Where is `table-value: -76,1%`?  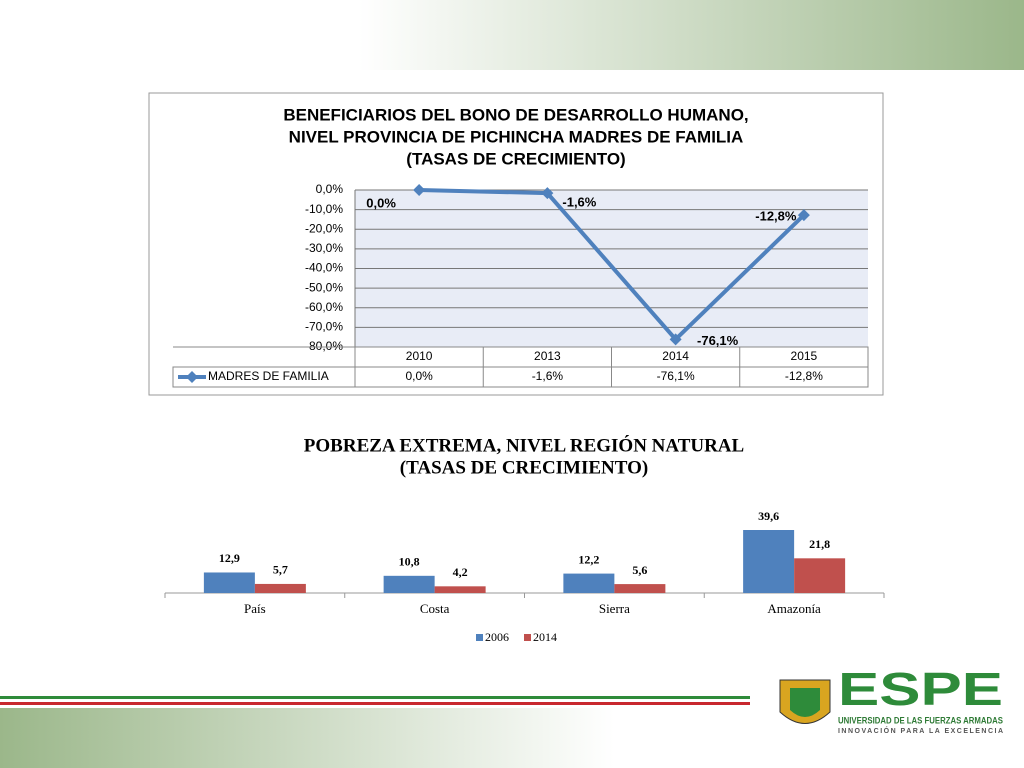 table-value: -76,1% is located at coordinates (676, 376).